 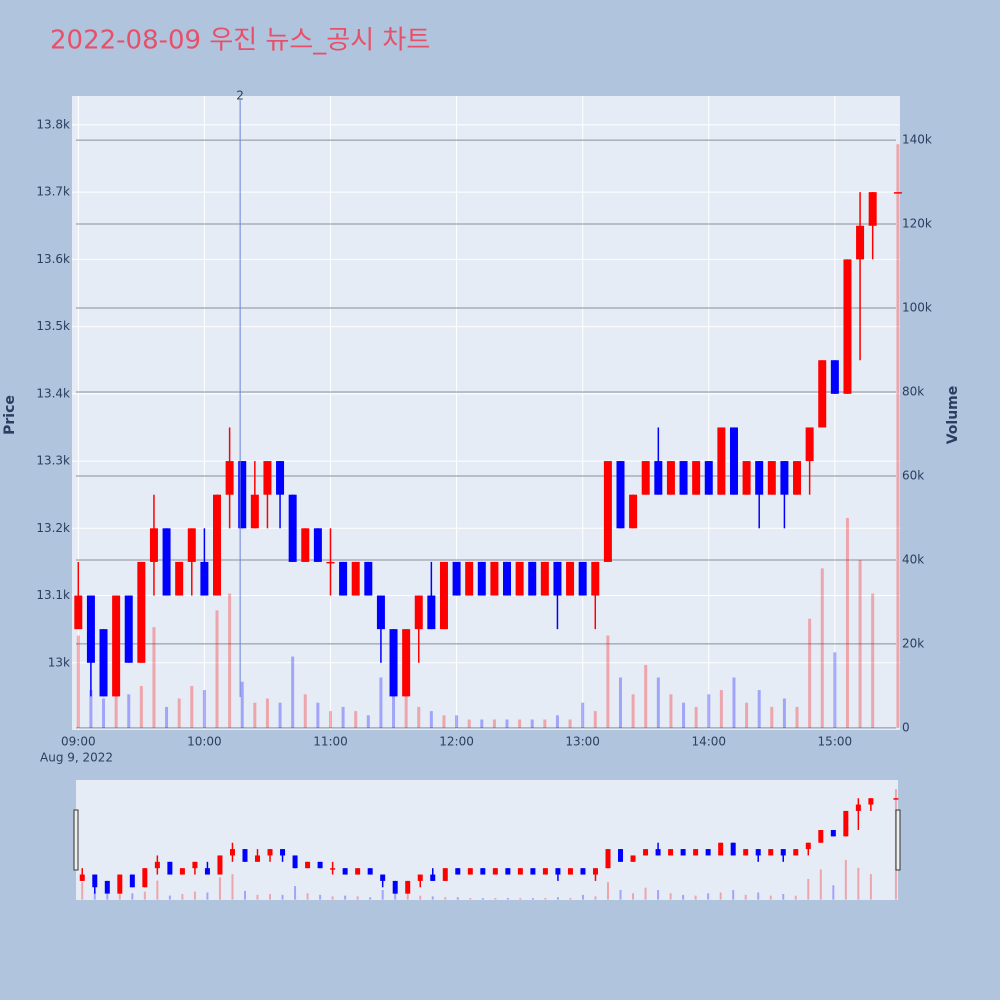 What do you see at coordinates (240, 41) in the screenshot?
I see `chart-title: 2022-08-09 우진 뉴스_공시 차트` at bounding box center [240, 41].